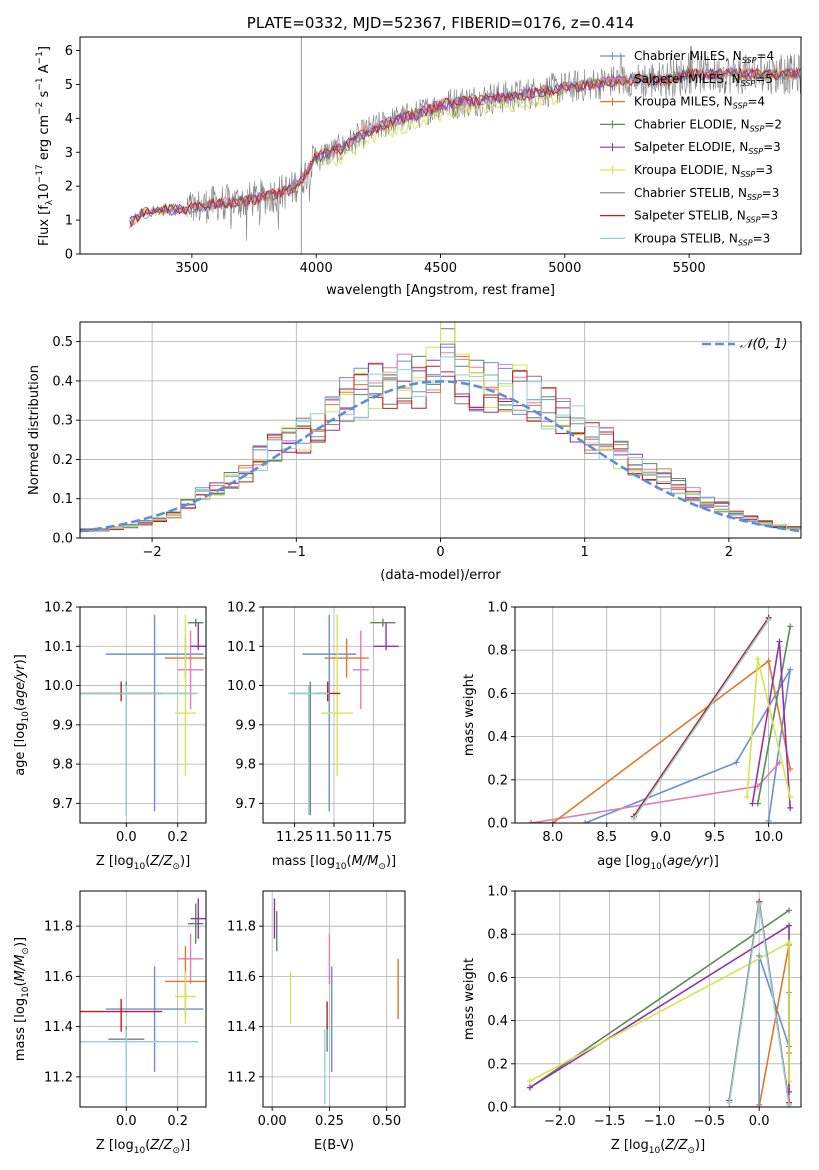 Image resolution: width=819 pixels, height=1170 pixels. What do you see at coordinates (560, 1121) in the screenshot?
I see `x-tick-label: −2.0` at bounding box center [560, 1121].